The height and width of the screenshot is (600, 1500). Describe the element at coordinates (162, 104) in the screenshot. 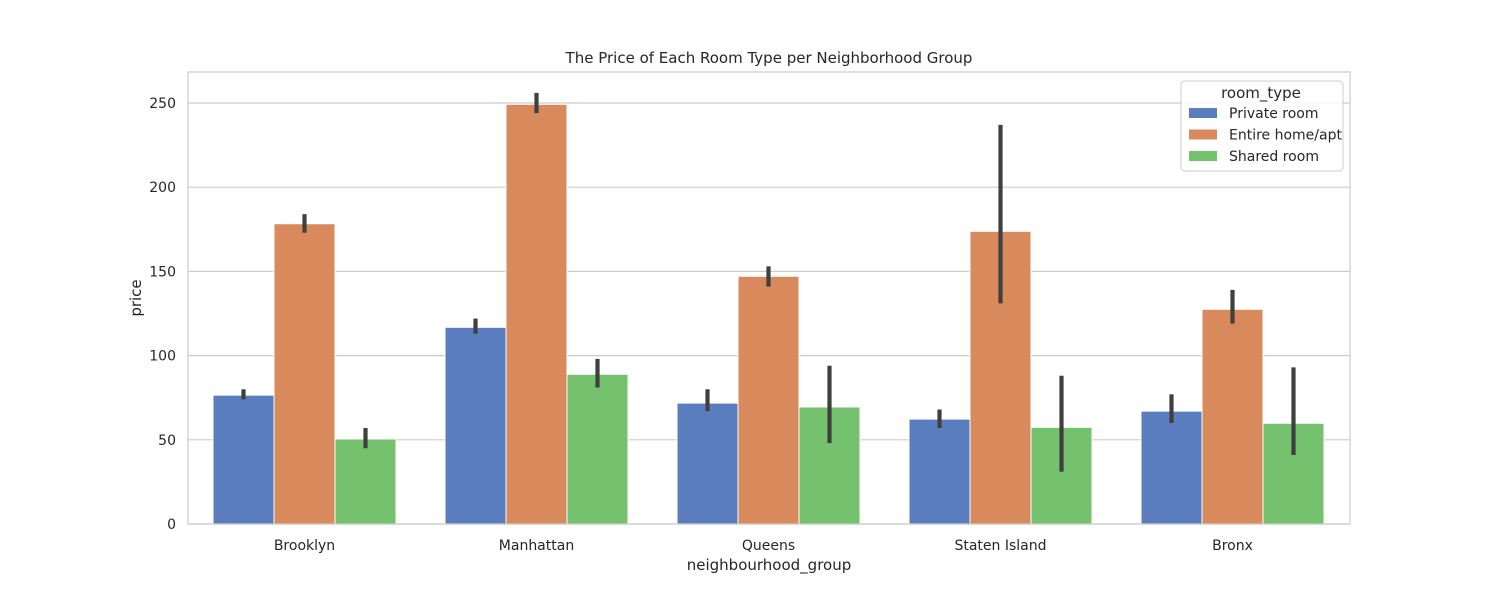

I see `y-tick-label: 250` at that location.